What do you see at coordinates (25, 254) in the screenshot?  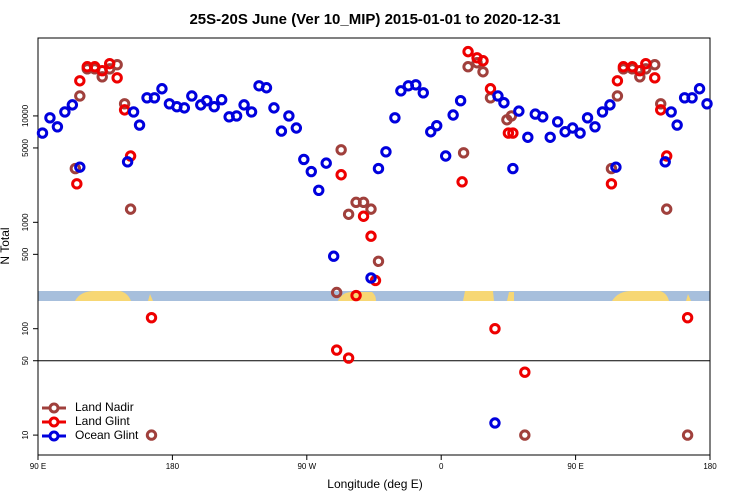 I see `y-tick-label: 500` at bounding box center [25, 254].